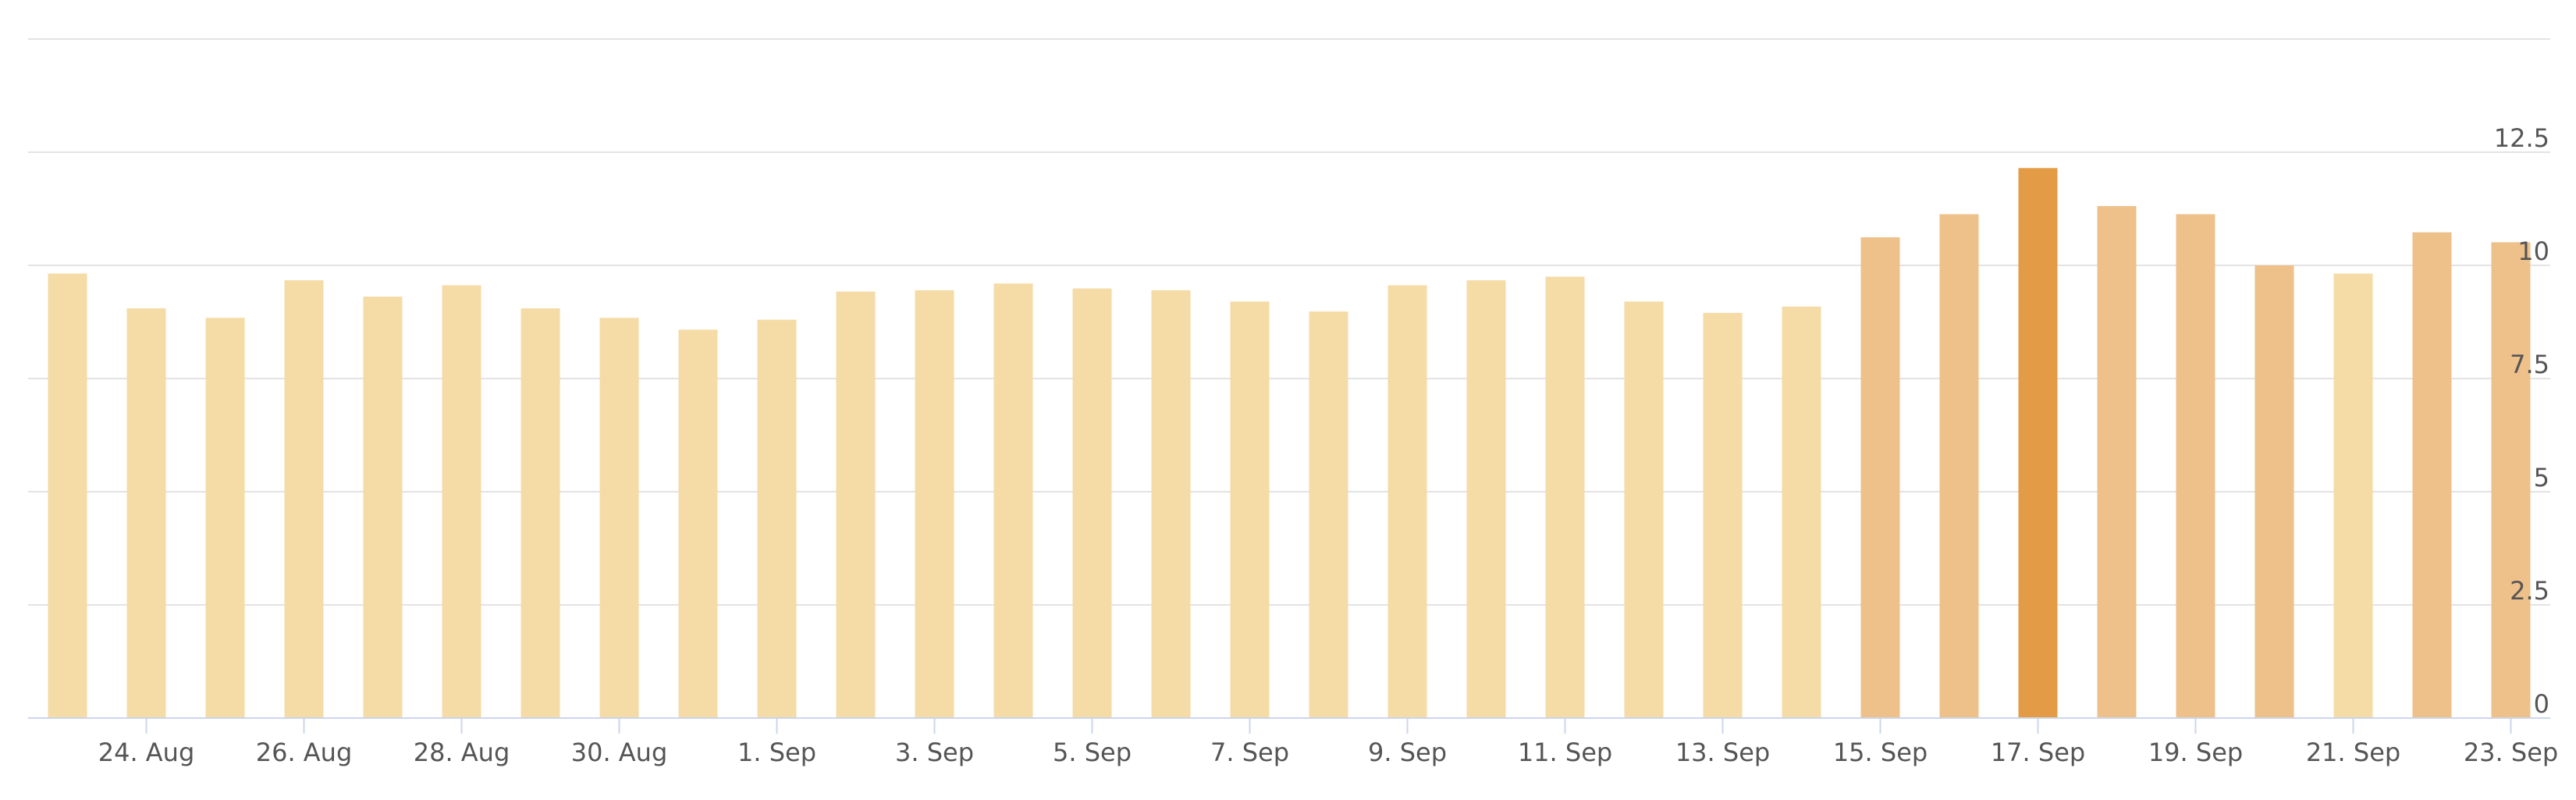 Image resolution: width=2576 pixels, height=800 pixels. I want to click on x-tick-label: 28. Aug, so click(462, 752).